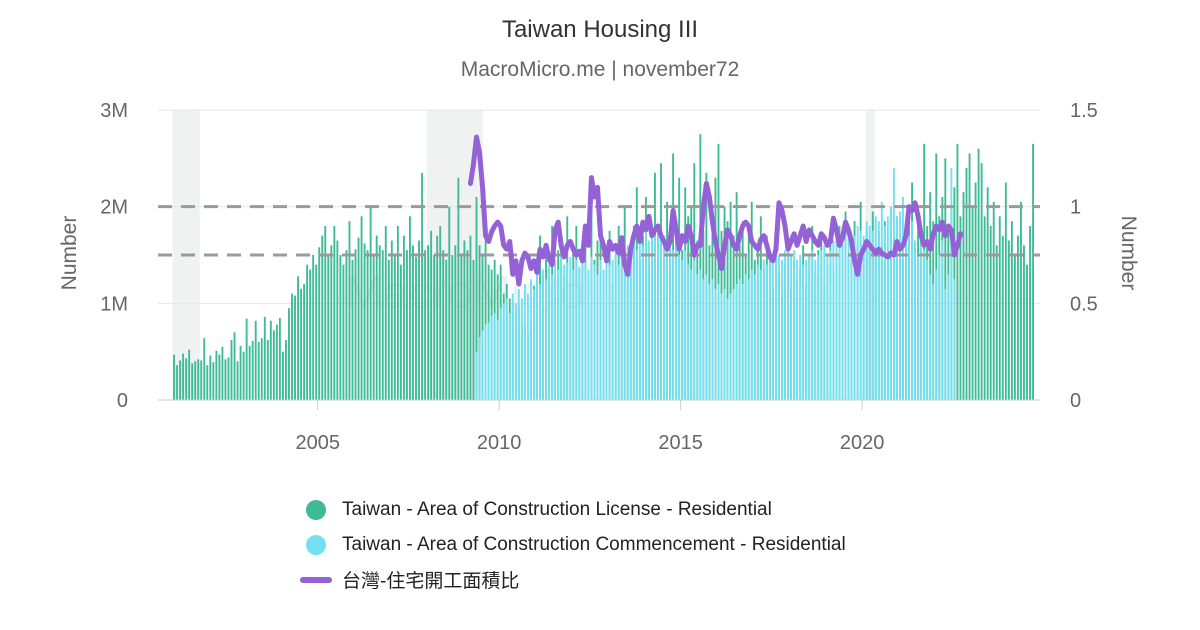 The width and height of the screenshot is (1200, 630). I want to click on right-tick-label: 1, so click(1075, 208).